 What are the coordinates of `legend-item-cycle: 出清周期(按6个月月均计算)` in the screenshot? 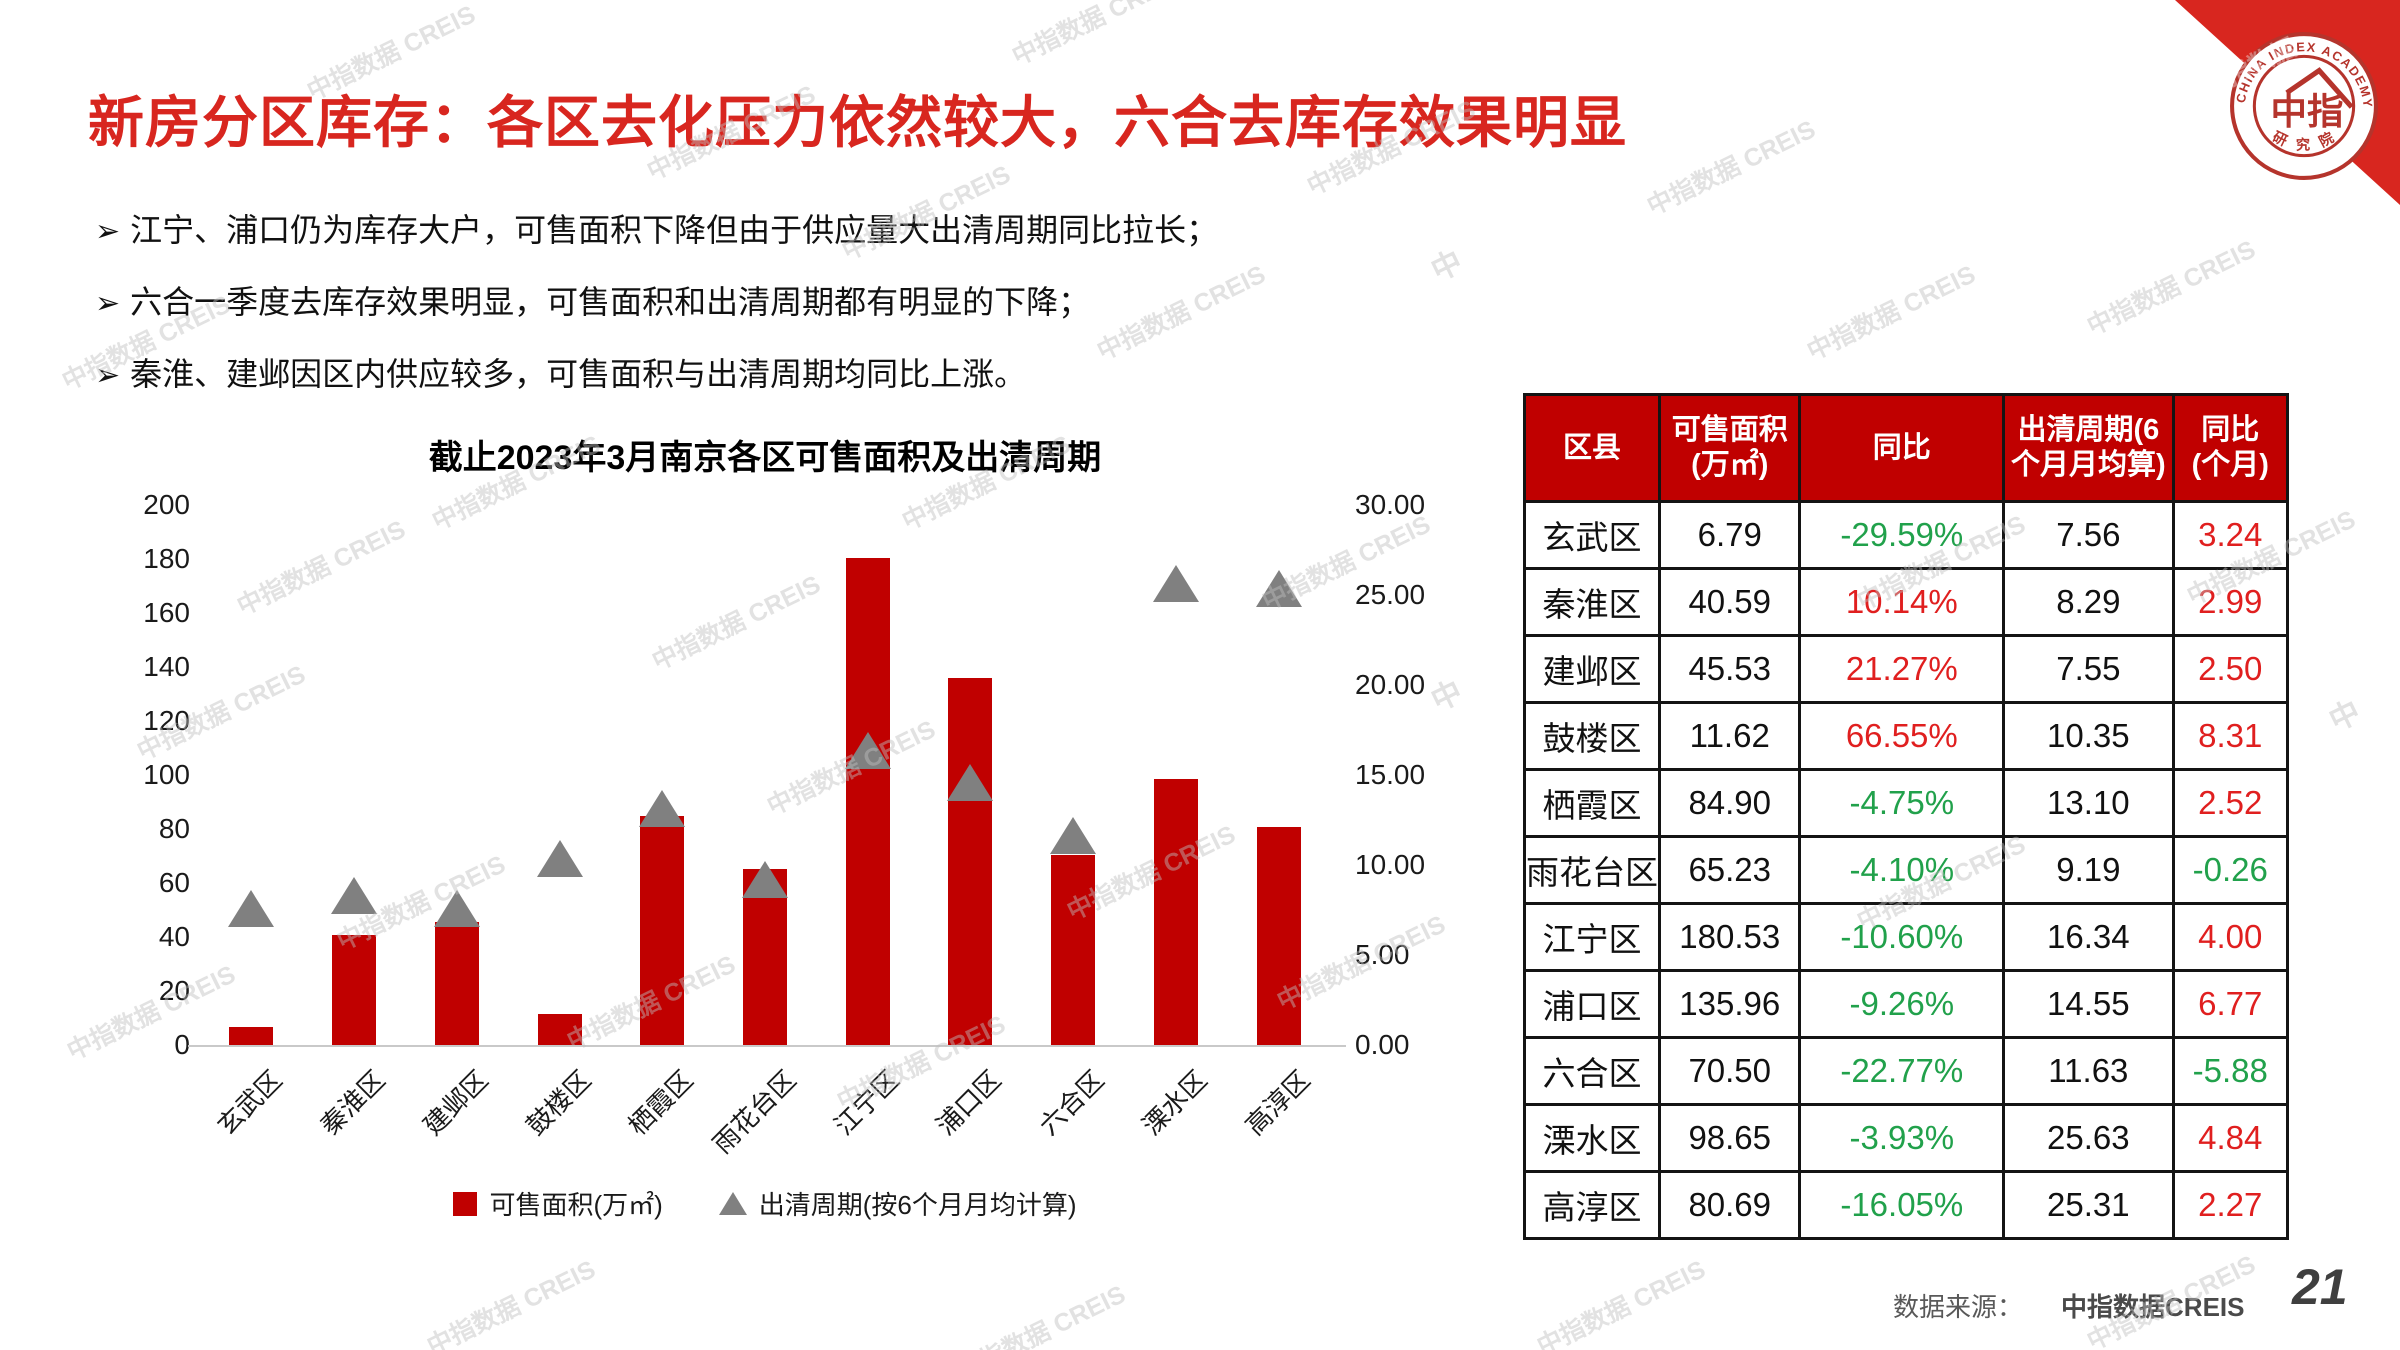 It's located at (897, 1203).